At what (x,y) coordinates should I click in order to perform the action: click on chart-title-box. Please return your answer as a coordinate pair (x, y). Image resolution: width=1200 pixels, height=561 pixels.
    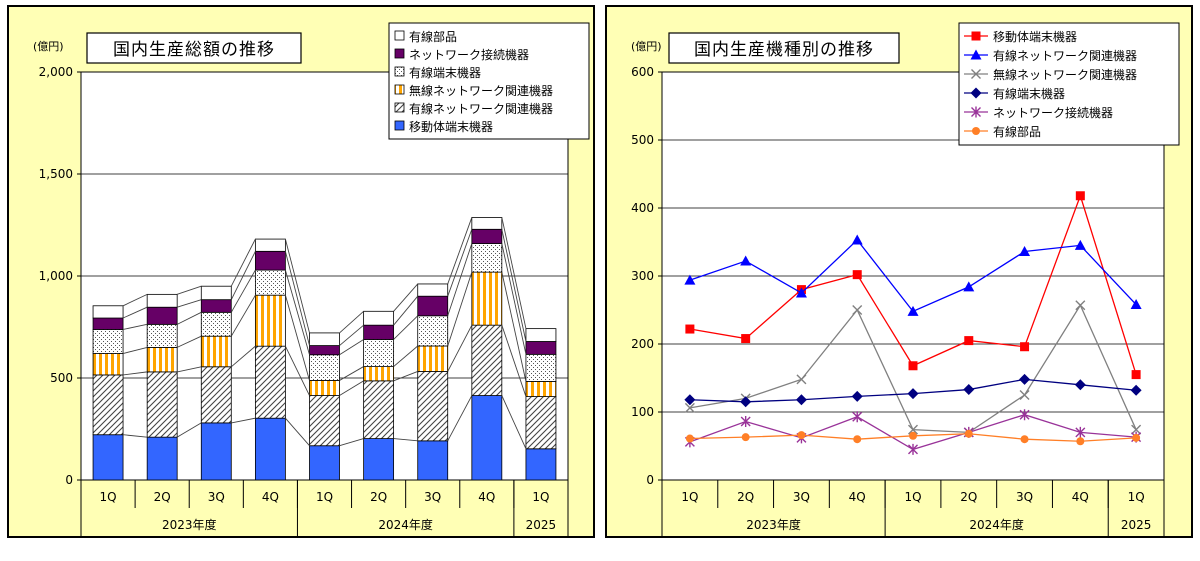
    Looking at the image, I should click on (194, 48).